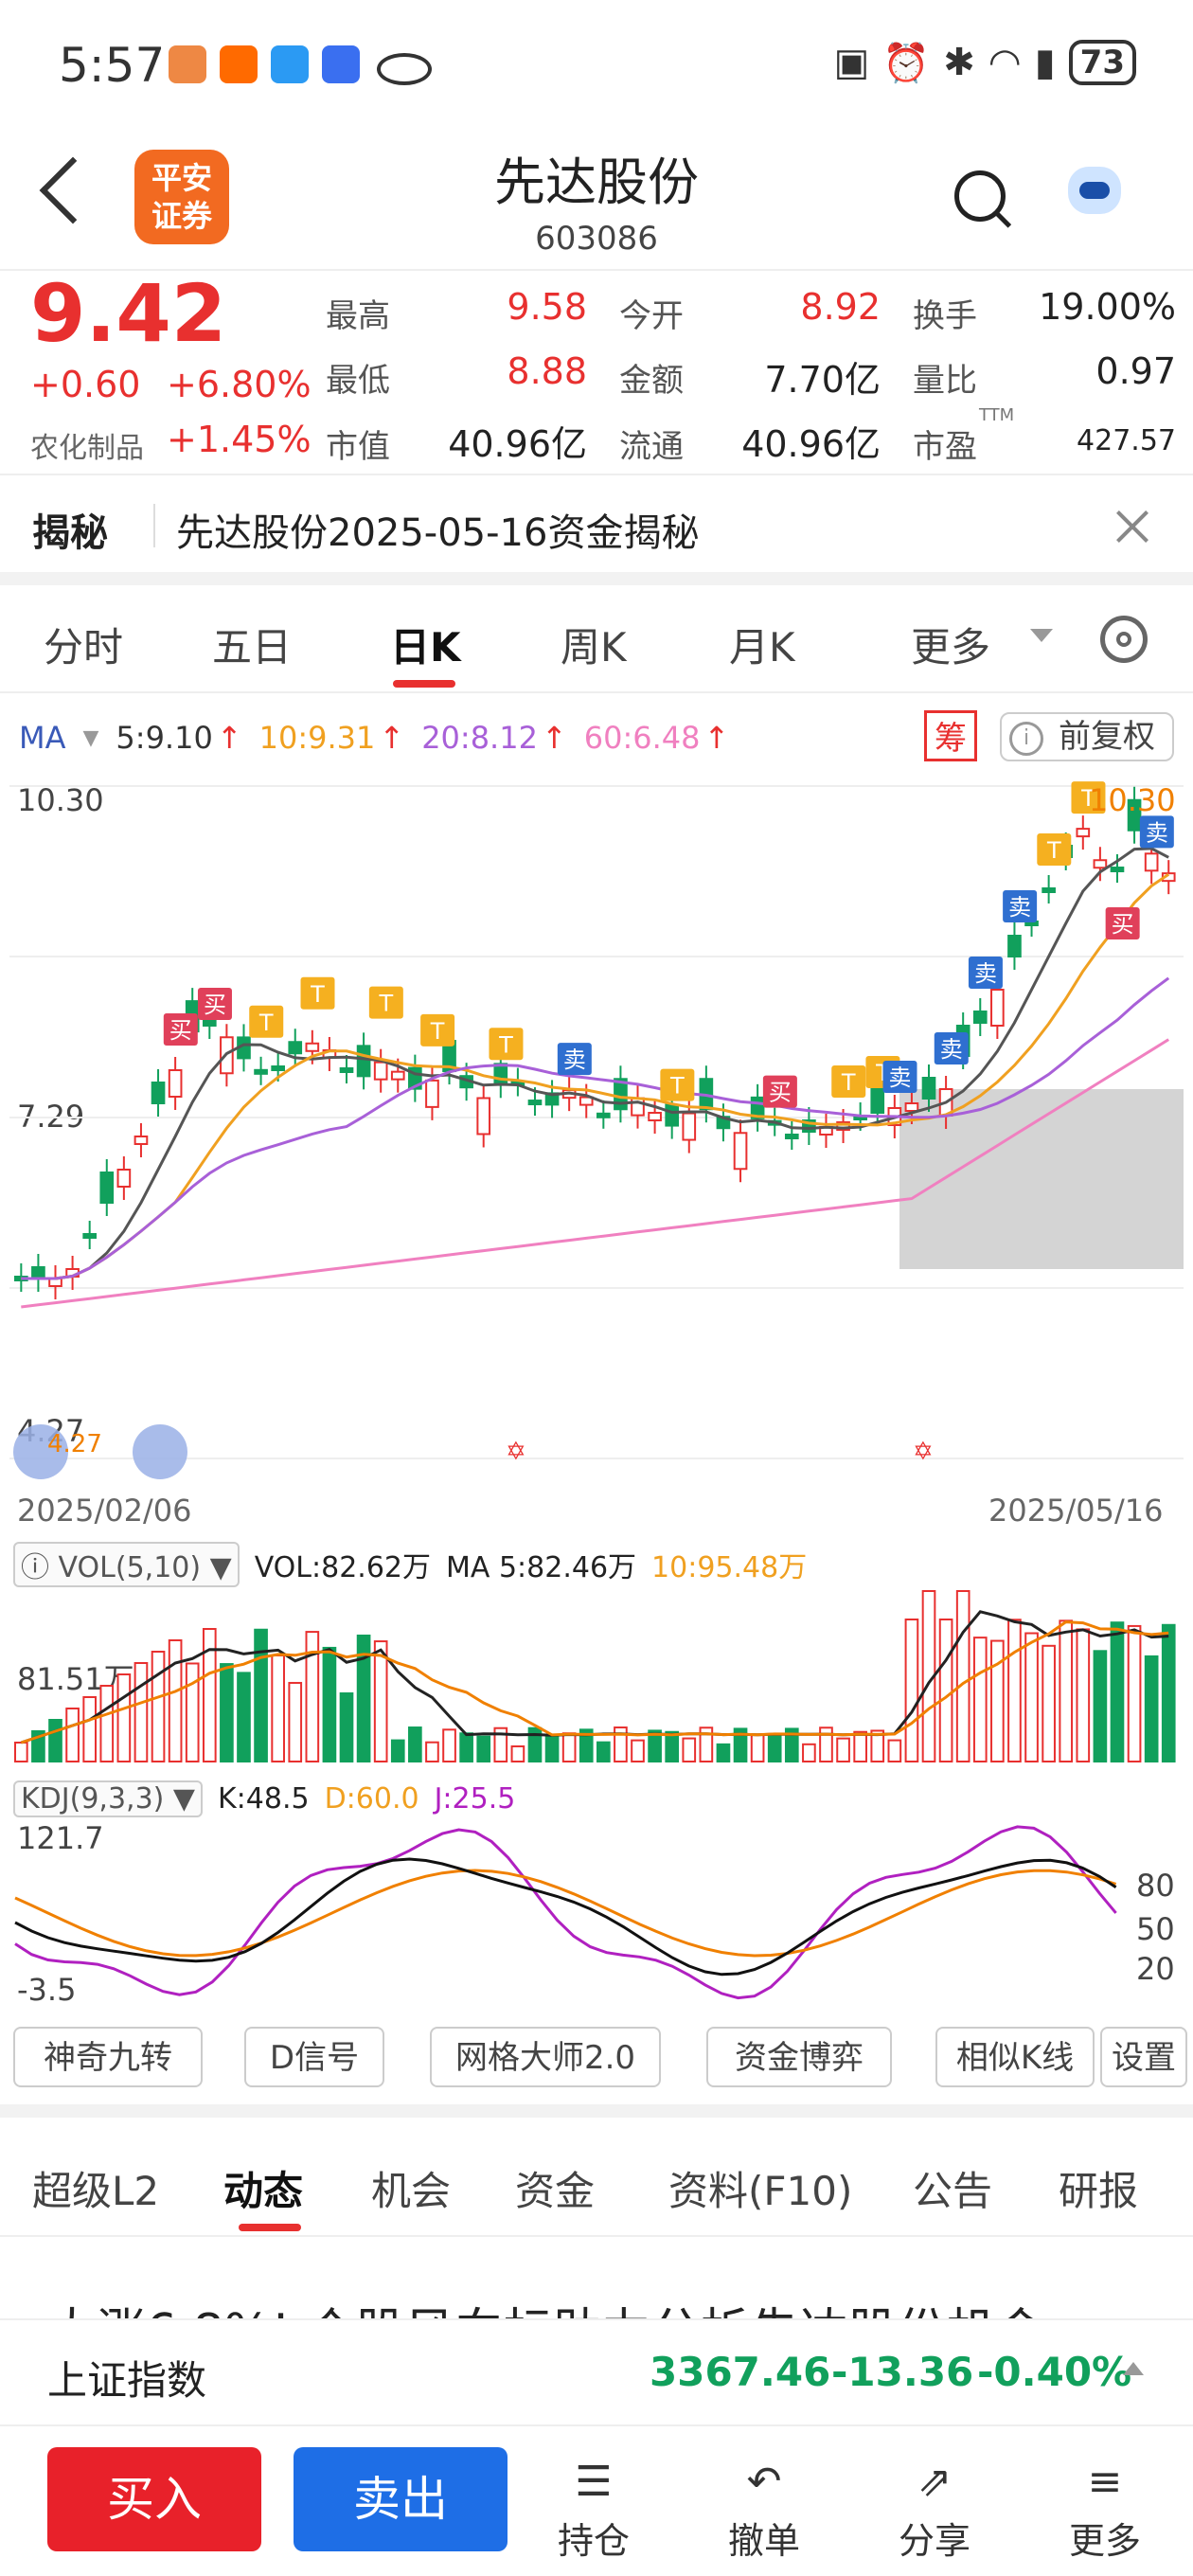  I want to click on pe-ttm-mark: TTM, so click(997, 415).